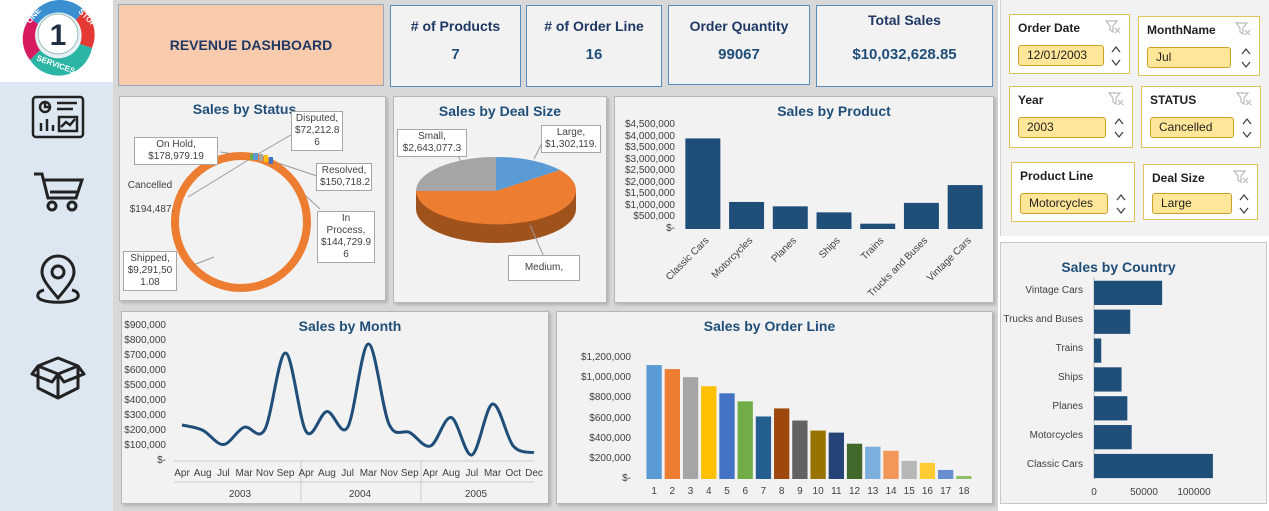 This screenshot has height=511, width=1269. What do you see at coordinates (829, 247) in the screenshot?
I see `product-x-label: Ships` at bounding box center [829, 247].